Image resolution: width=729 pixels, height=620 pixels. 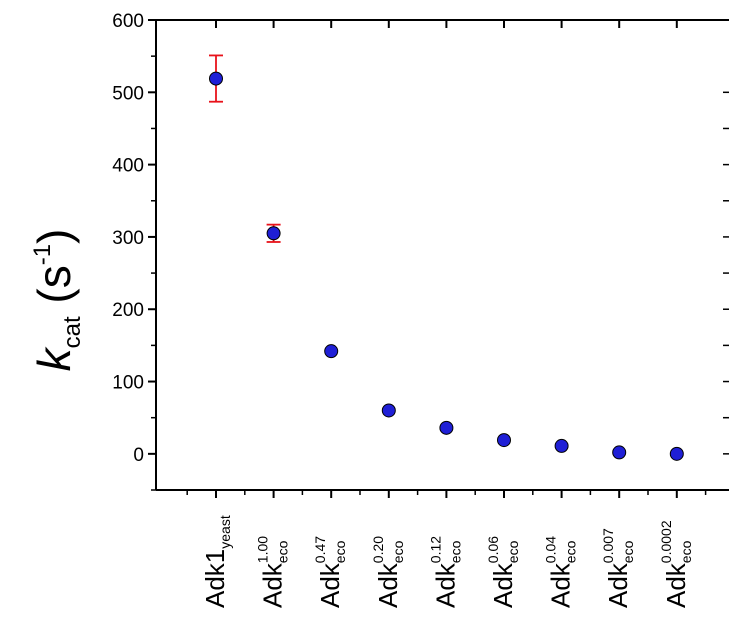 What do you see at coordinates (134, 251) in the screenshot?
I see `y-ticks: 0 100 200 300 400 500 600` at bounding box center [134, 251].